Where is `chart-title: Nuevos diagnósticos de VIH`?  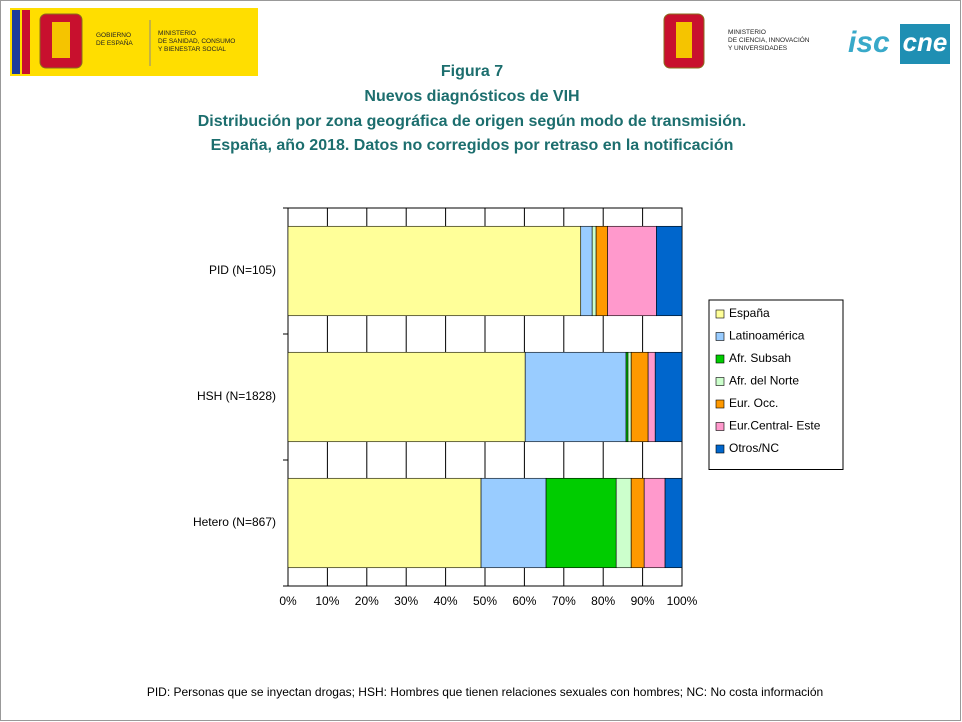 chart-title: Nuevos diagnósticos de VIH is located at coordinates (471, 96).